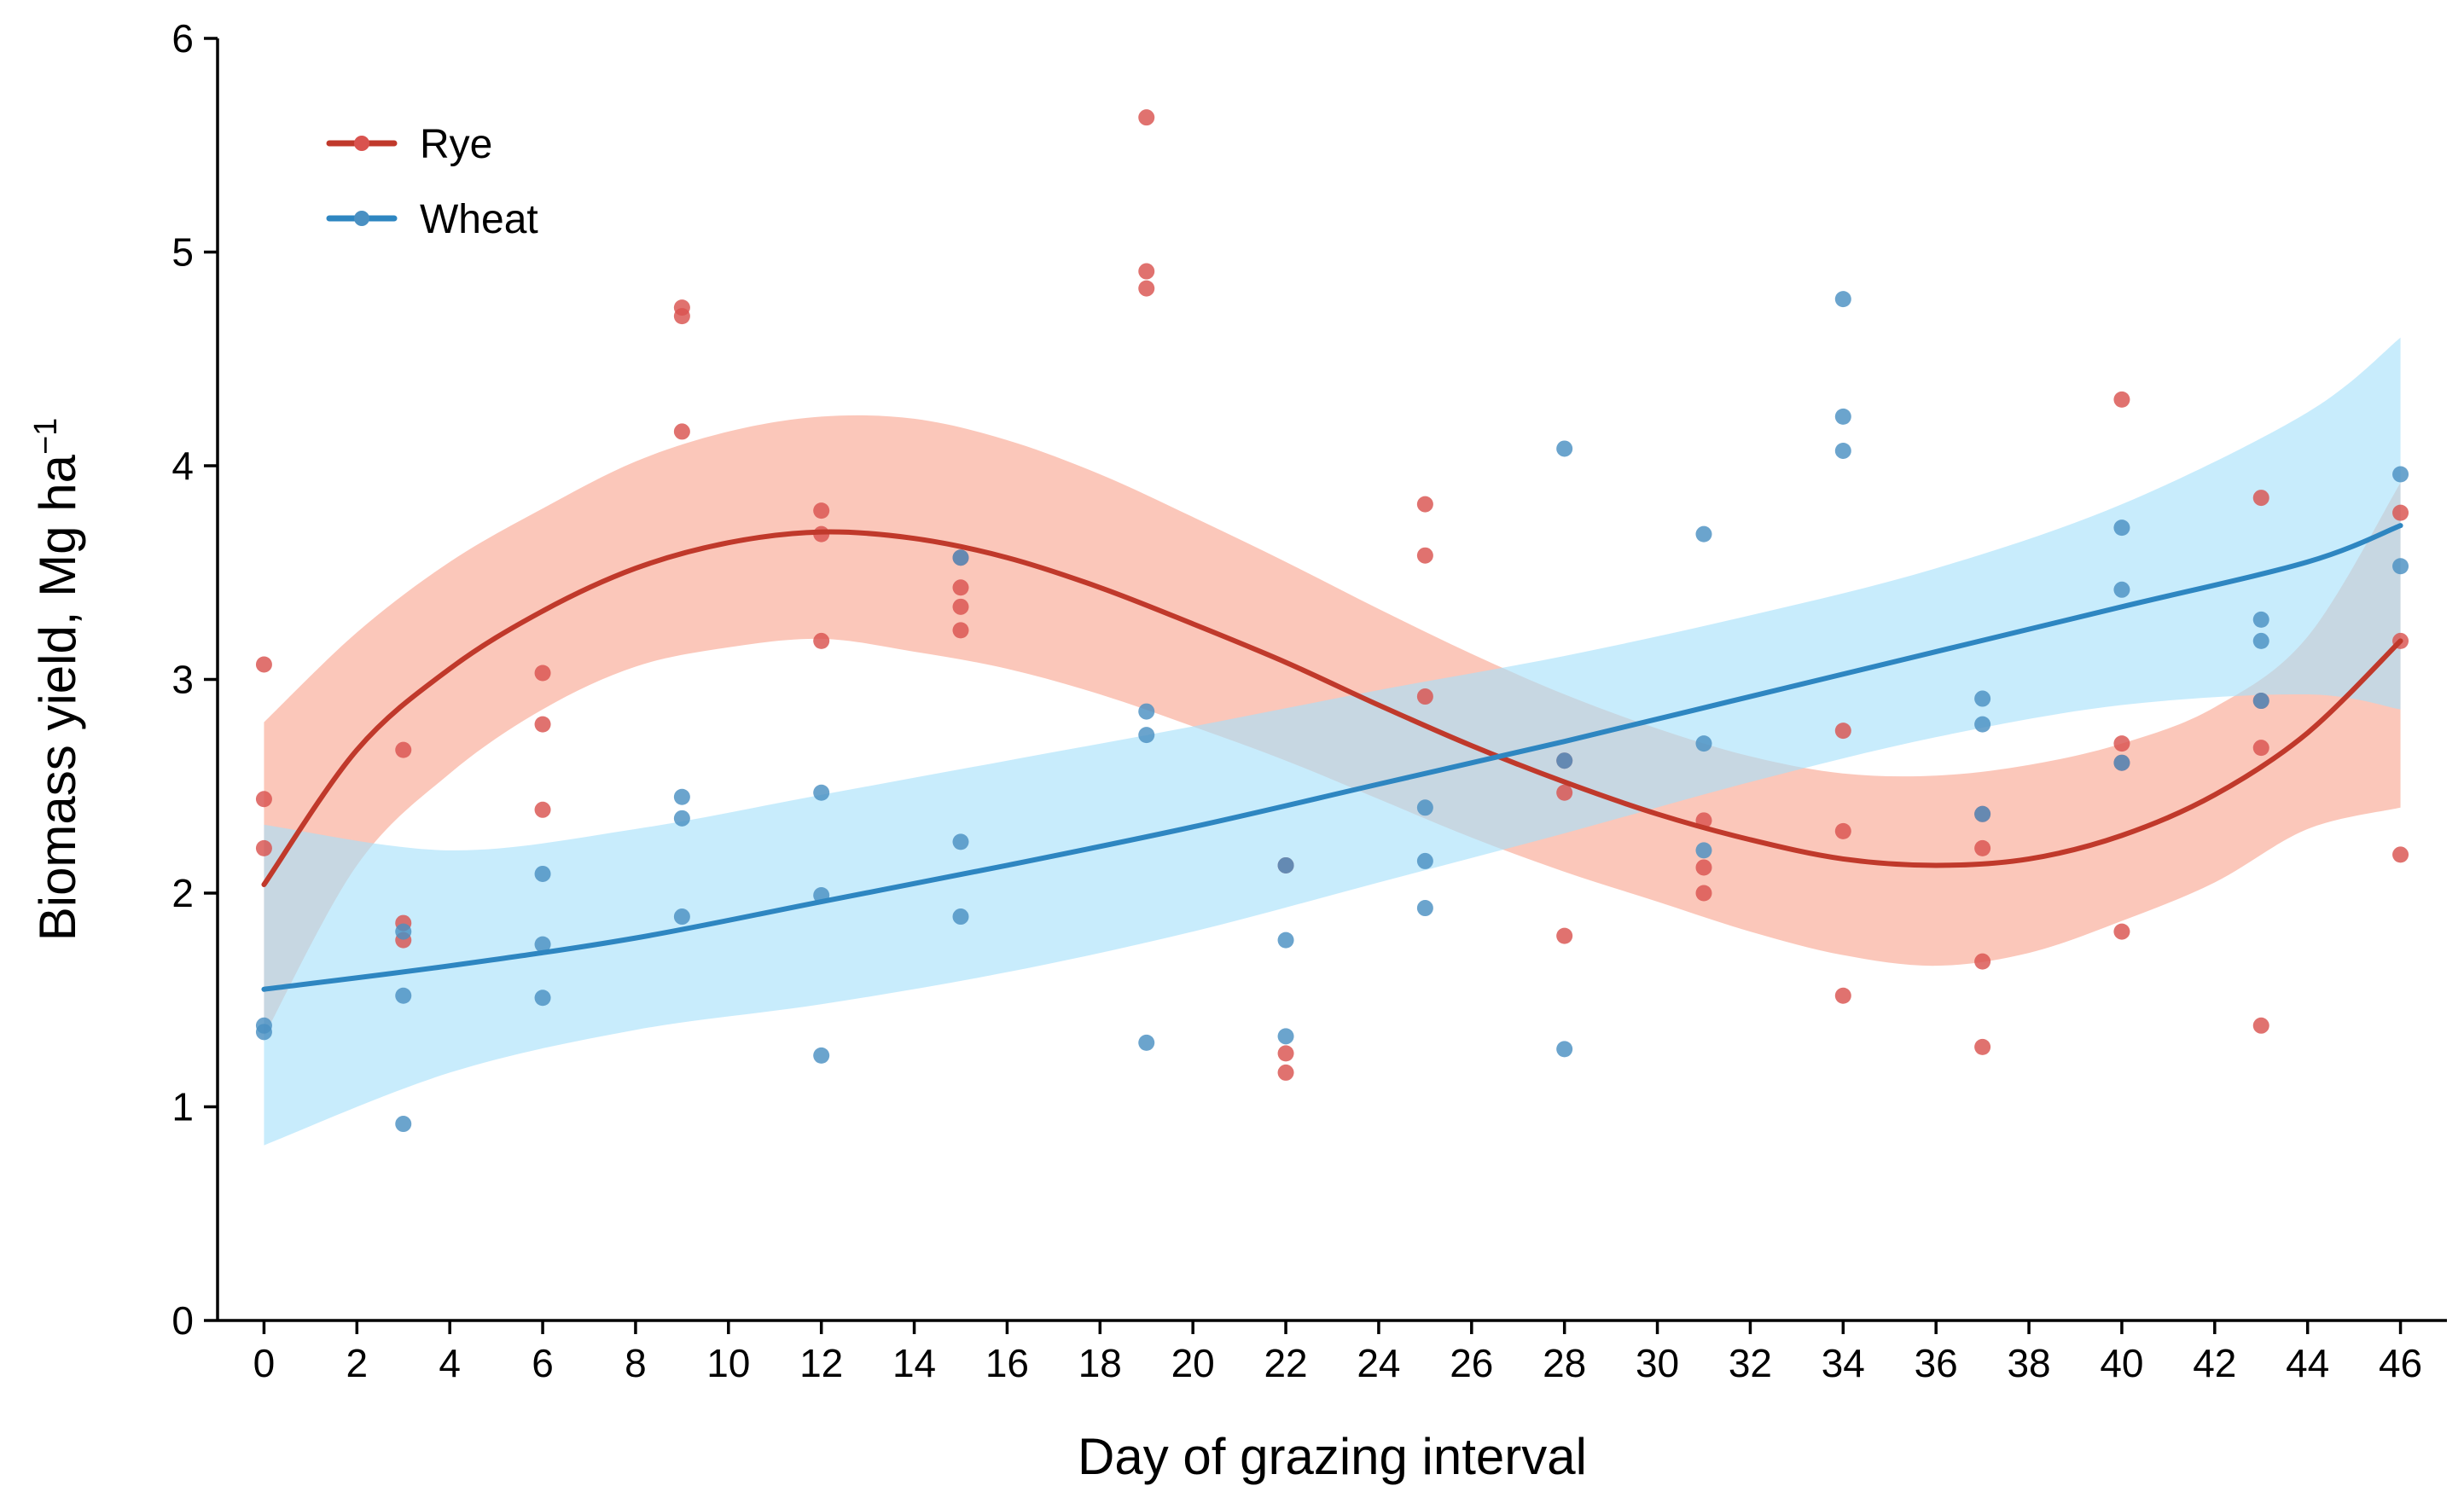 The width and height of the screenshot is (2464, 1509). I want to click on x-tick-label: 12, so click(821, 1363).